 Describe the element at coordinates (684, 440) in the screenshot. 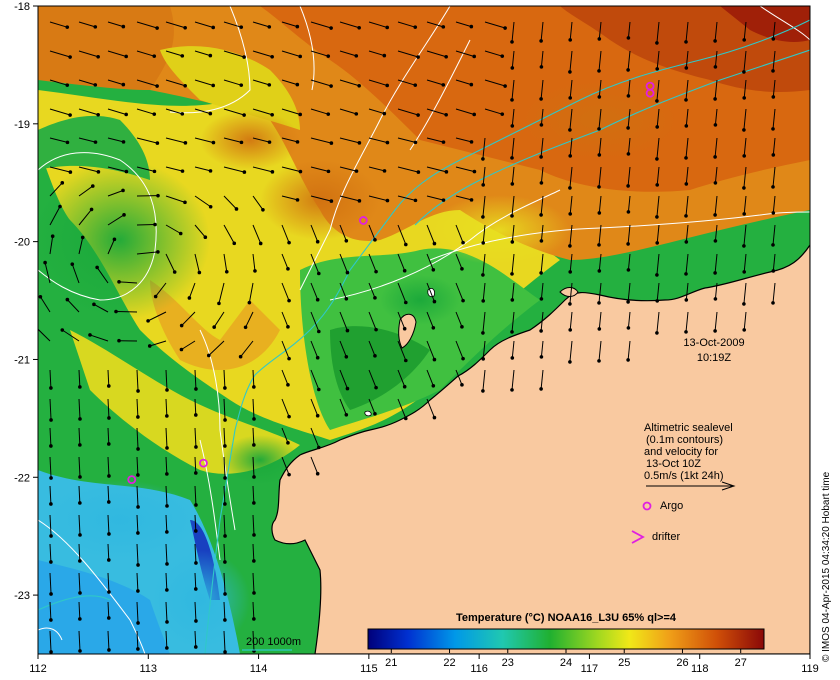

I see `legend-line-2: (0.1m contours)` at that location.